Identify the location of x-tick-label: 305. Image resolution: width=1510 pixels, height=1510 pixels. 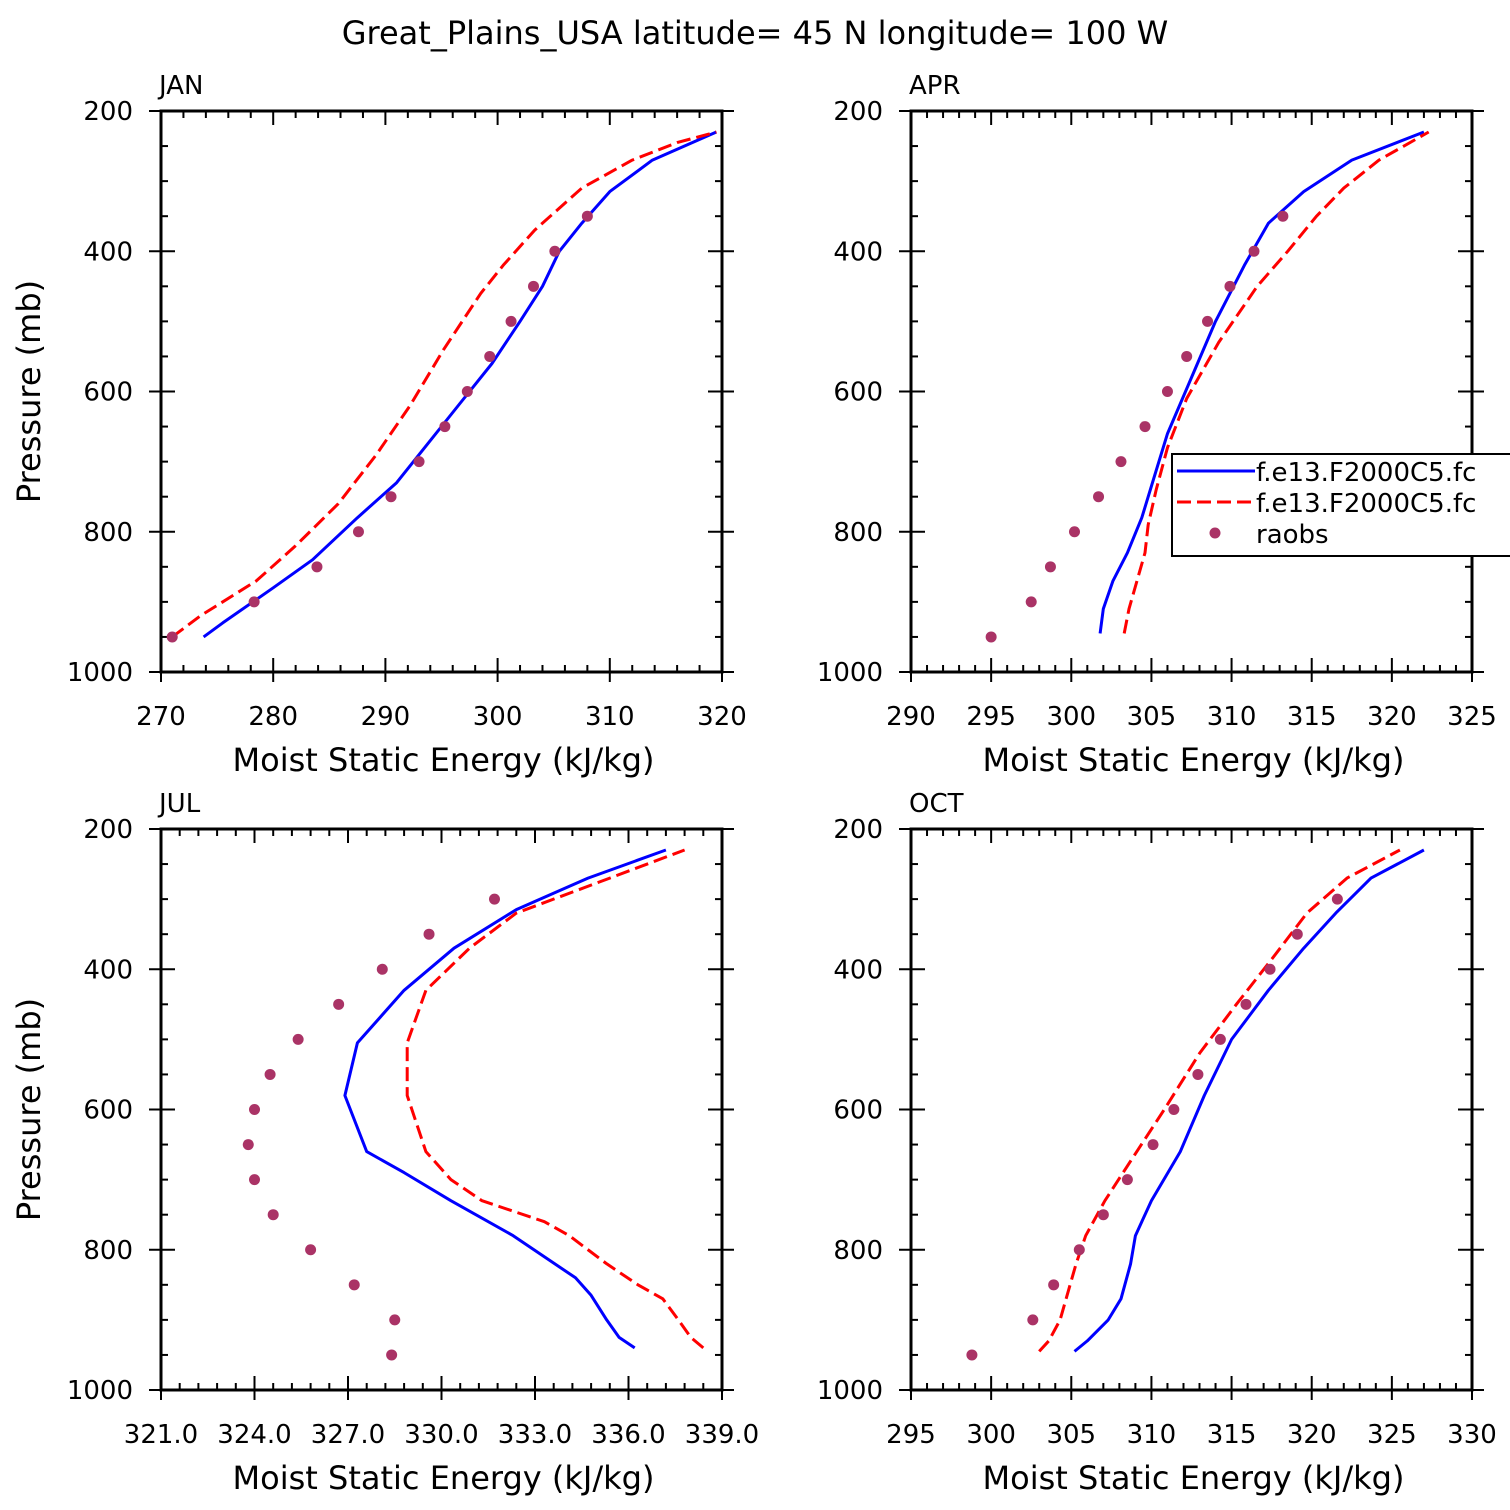
(1152, 717).